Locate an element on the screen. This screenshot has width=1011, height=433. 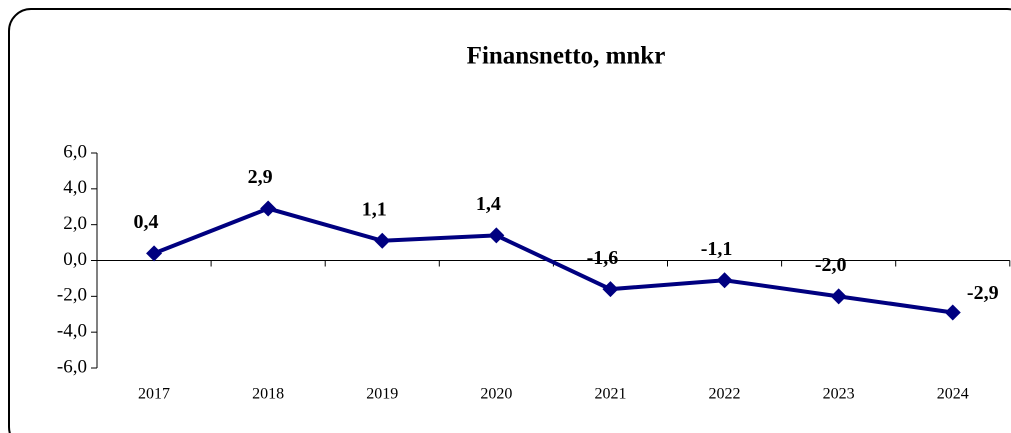
data-label: -2,9 is located at coordinates (983, 293).